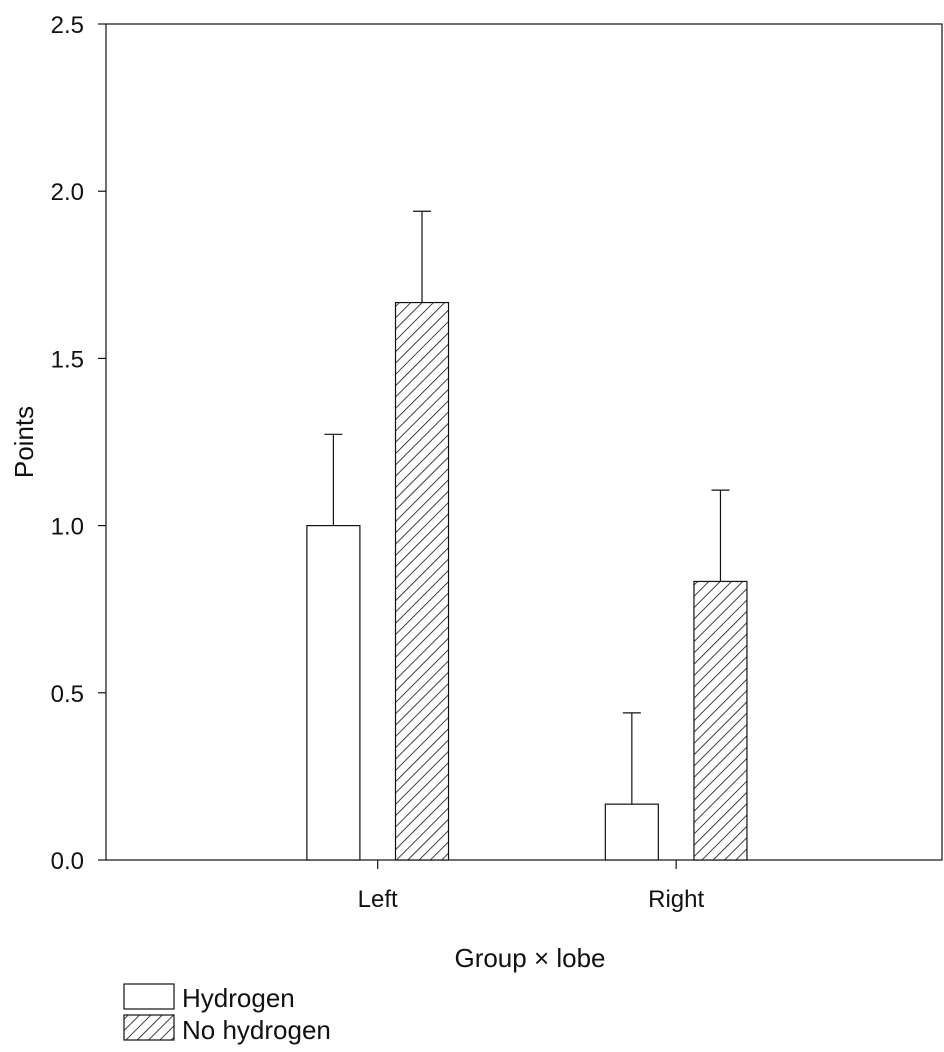 The height and width of the screenshot is (1052, 944). What do you see at coordinates (378, 899) in the screenshot?
I see `x-tick-label: Left` at bounding box center [378, 899].